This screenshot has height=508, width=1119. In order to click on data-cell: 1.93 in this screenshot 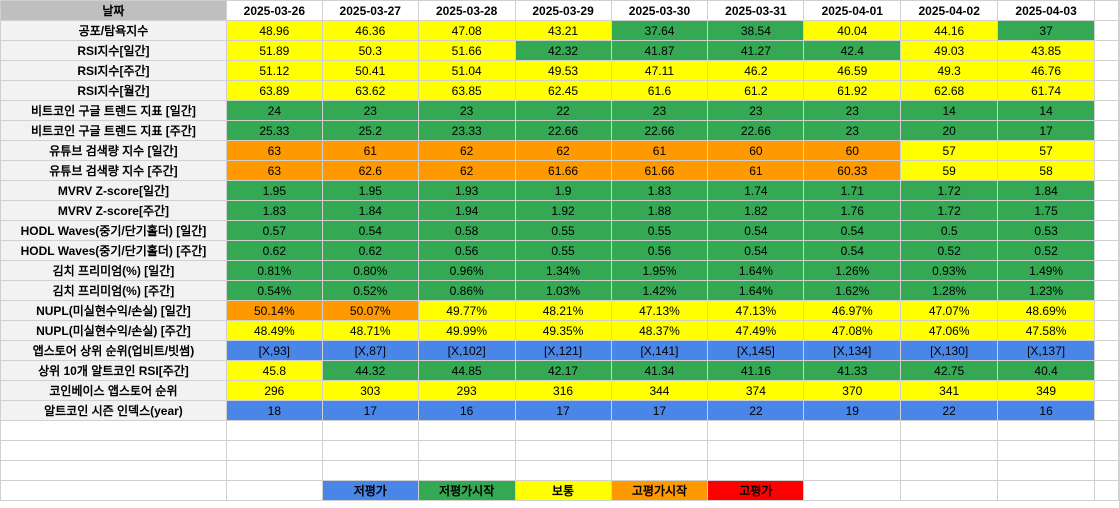, I will do `click(466, 190)`.